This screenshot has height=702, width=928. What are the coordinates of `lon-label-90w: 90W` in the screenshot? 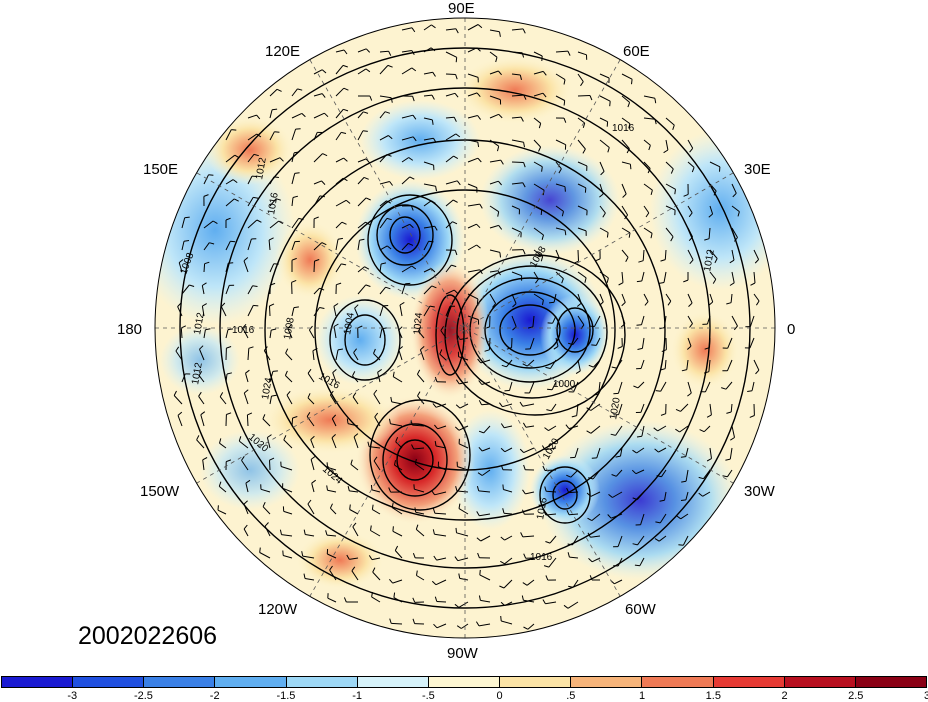 It's located at (463, 653).